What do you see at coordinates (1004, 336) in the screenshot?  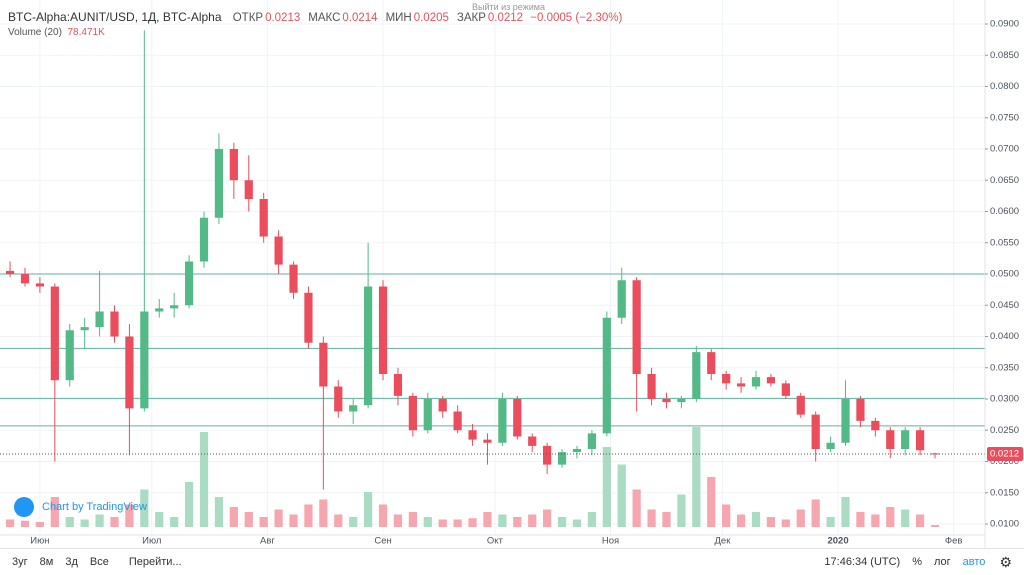 I see `y-tick-label: 0.0400` at bounding box center [1004, 336].